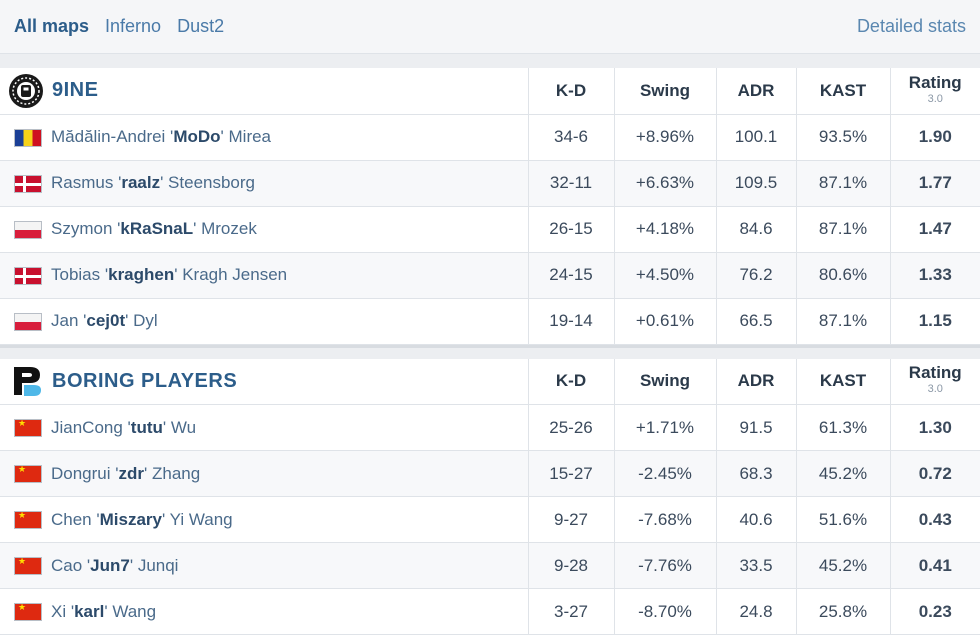  Describe the element at coordinates (145, 380) in the screenshot. I see `team-name: BORING PLAYERS` at that location.